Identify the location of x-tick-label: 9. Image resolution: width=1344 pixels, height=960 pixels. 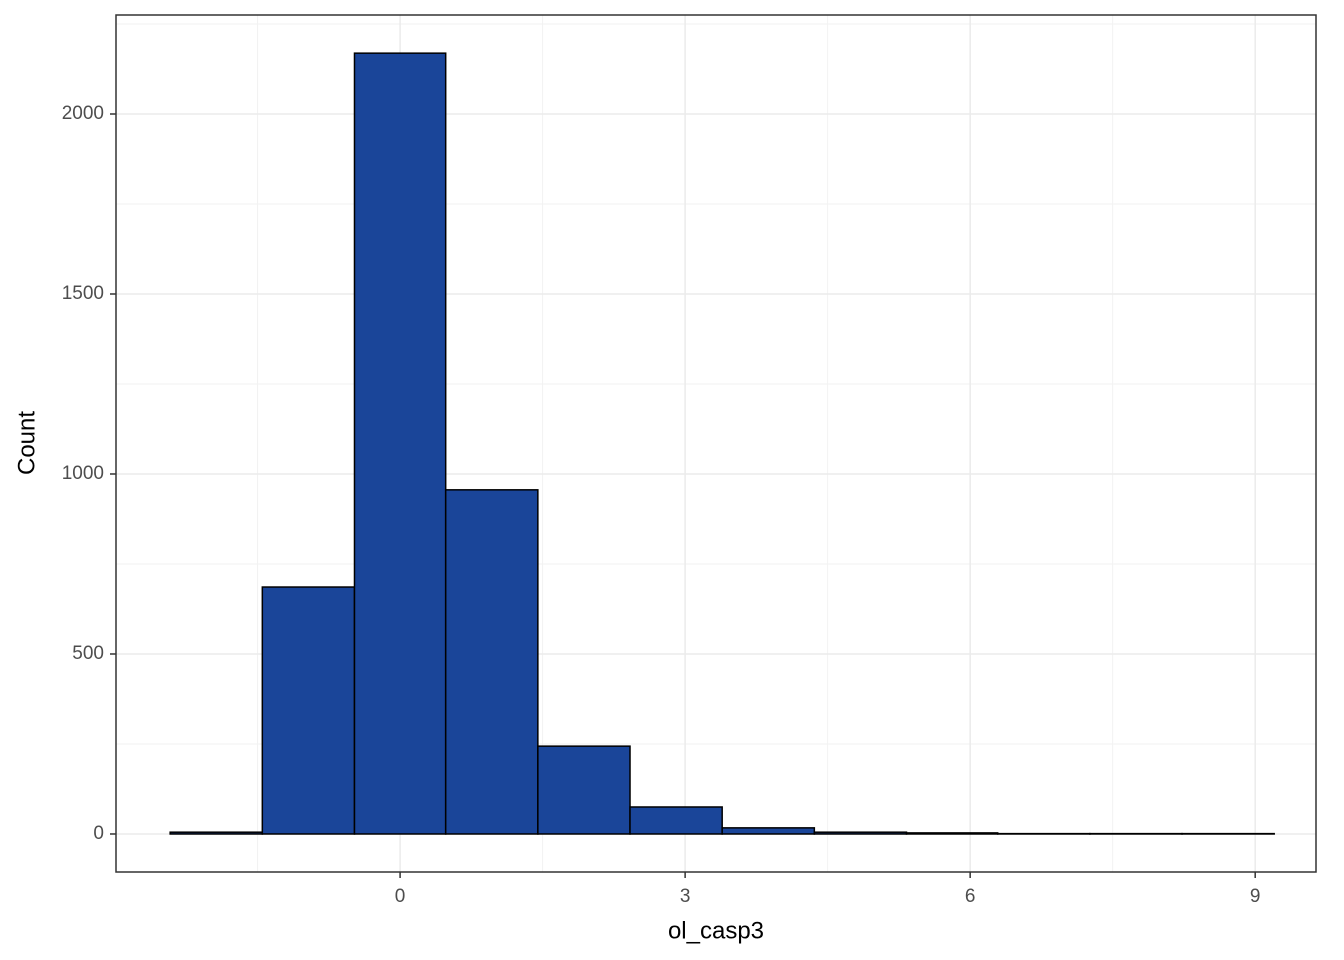
(1255, 896).